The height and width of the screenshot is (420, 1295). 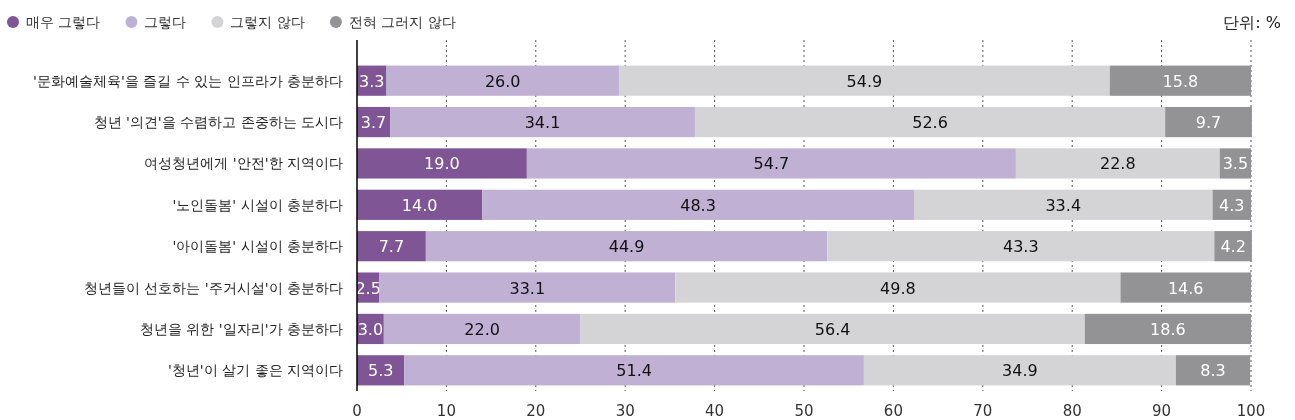 I want to click on data-label: 19.0, so click(x=442, y=164).